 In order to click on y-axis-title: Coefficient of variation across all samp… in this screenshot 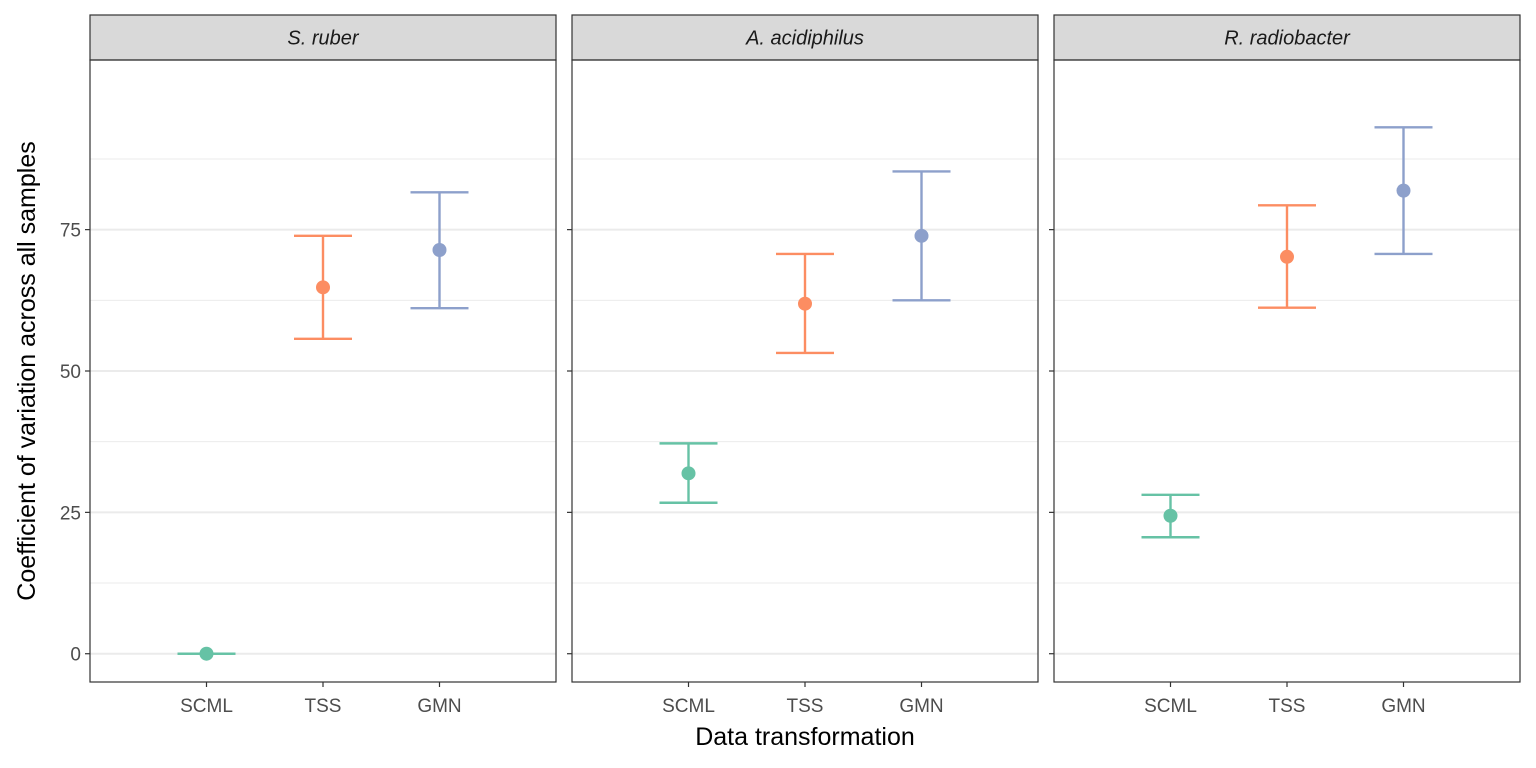, I will do `click(27, 370)`.